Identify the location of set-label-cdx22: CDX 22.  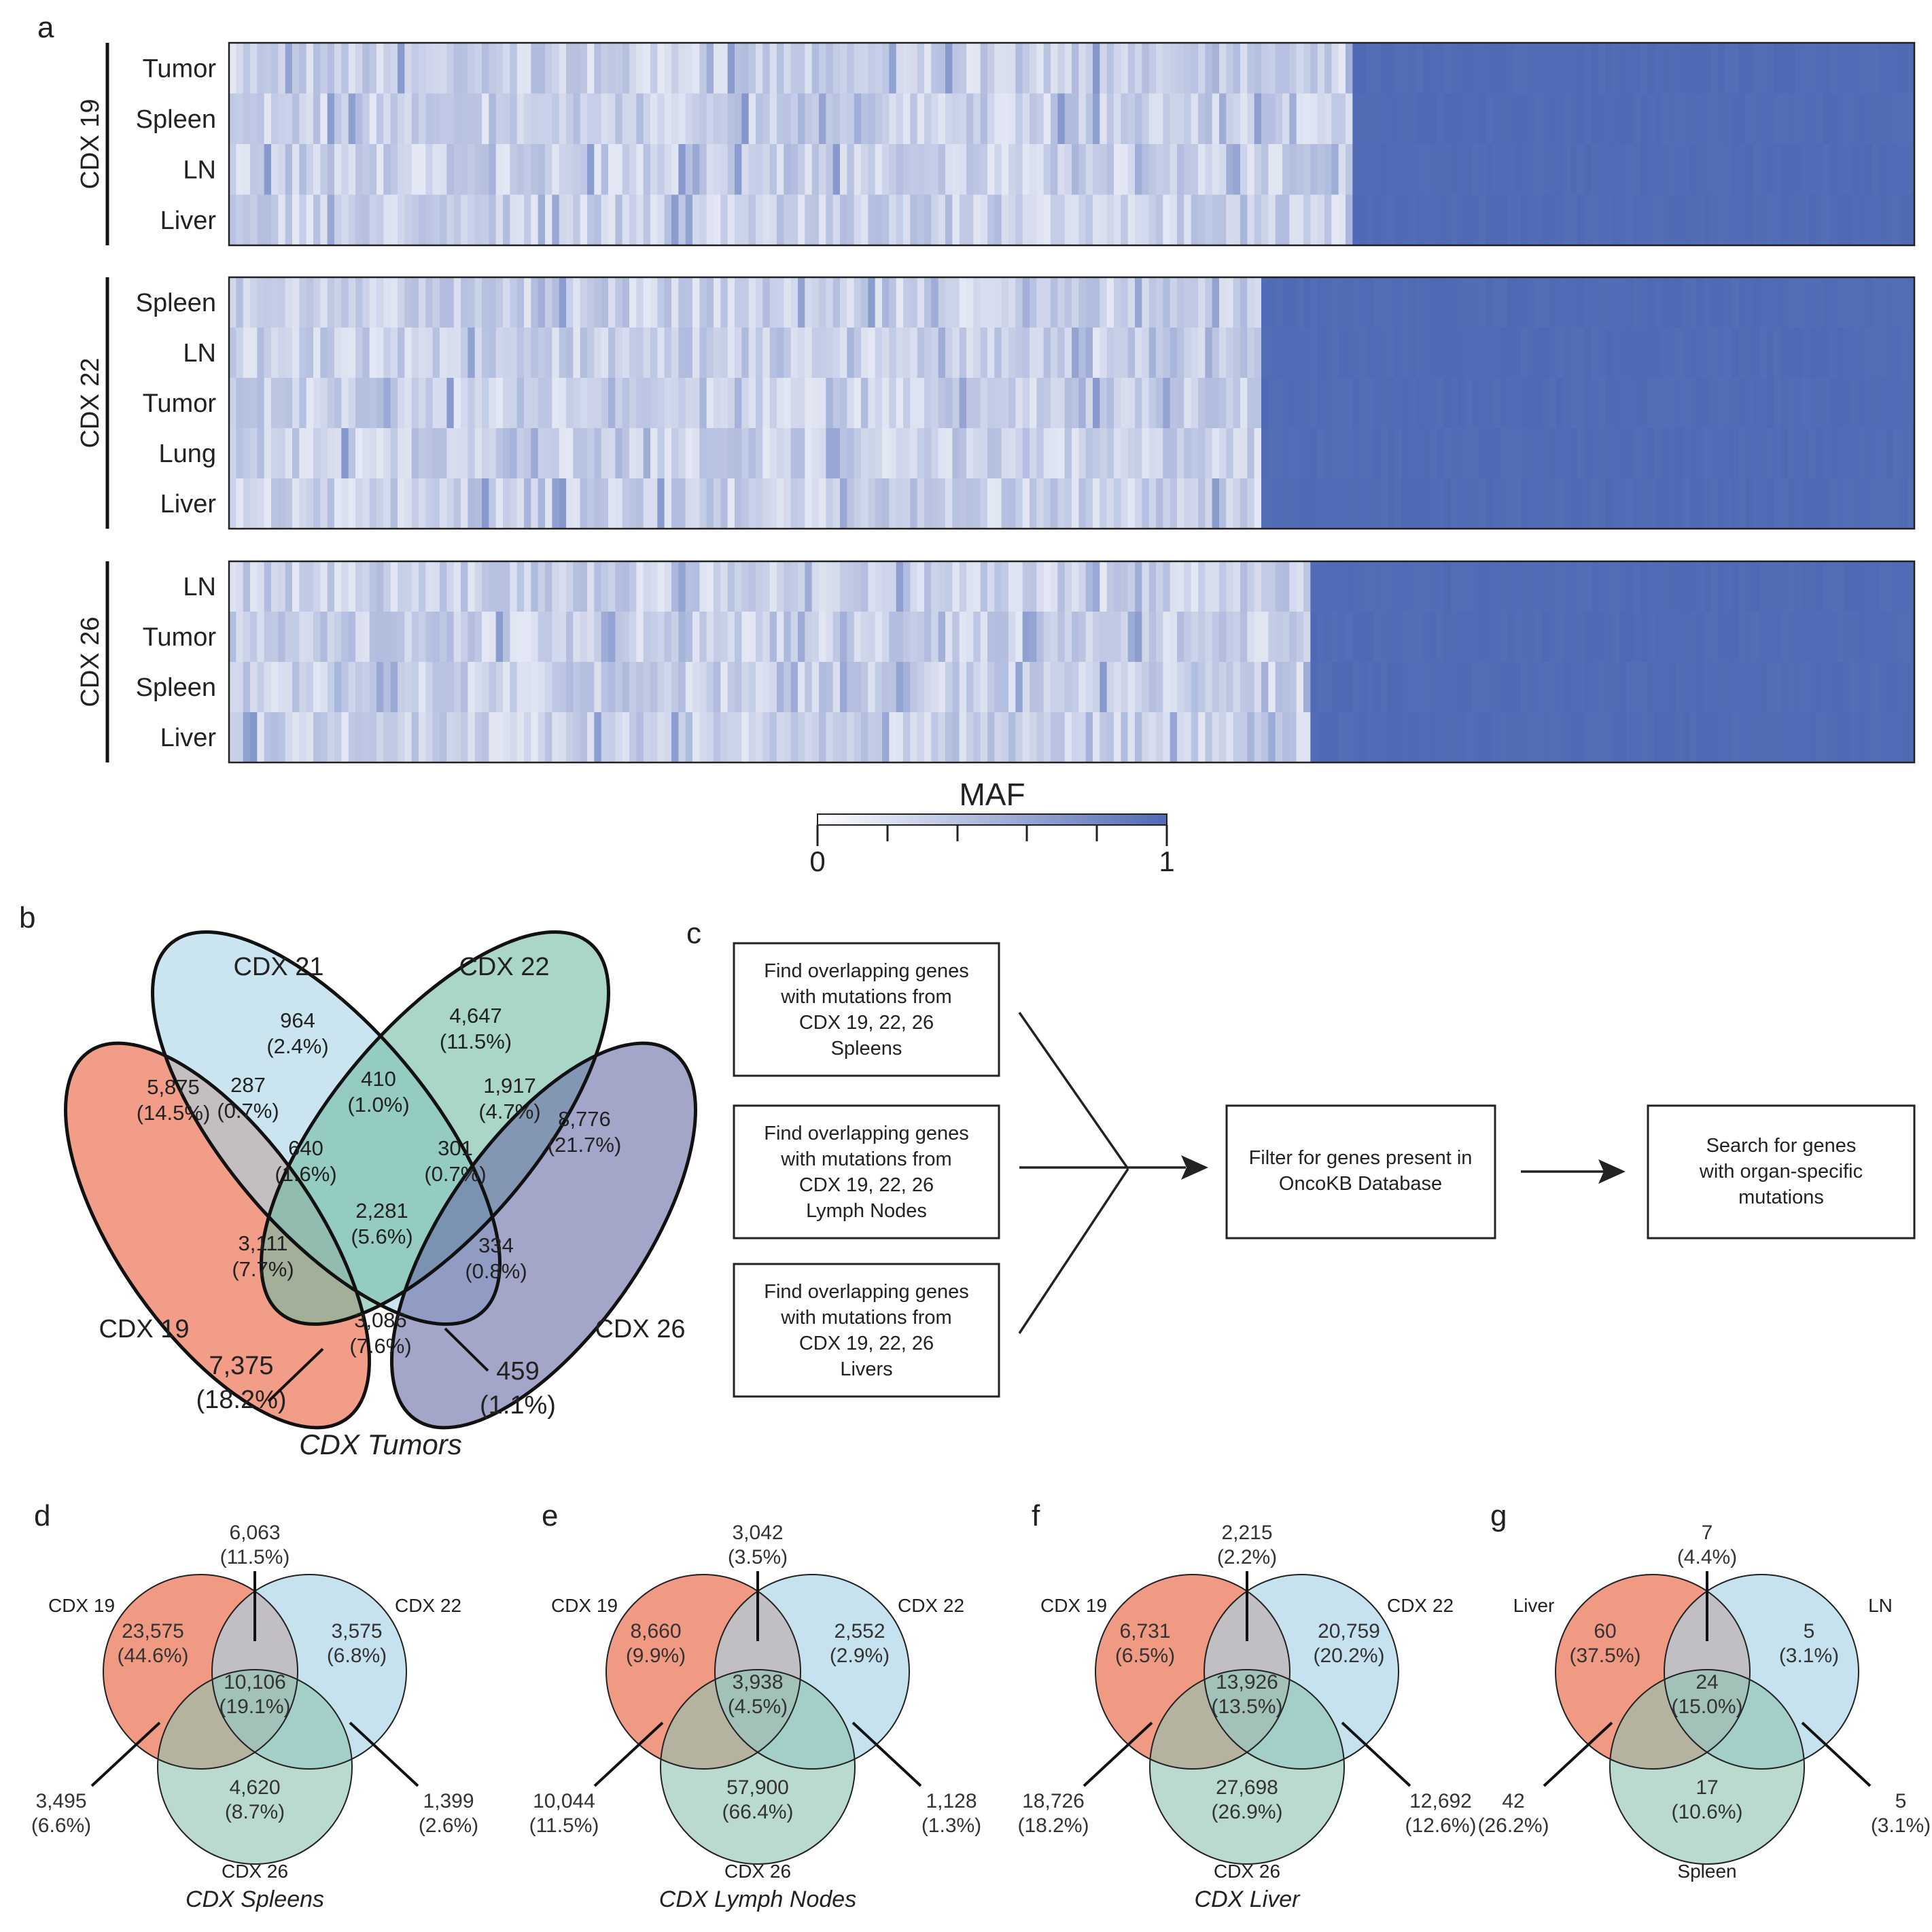
(504, 967).